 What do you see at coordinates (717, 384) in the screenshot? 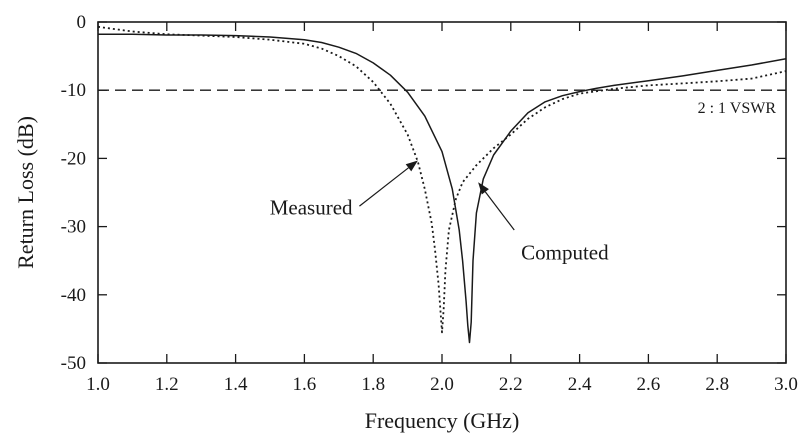
I see `x-tick-label: 2.8` at bounding box center [717, 384].